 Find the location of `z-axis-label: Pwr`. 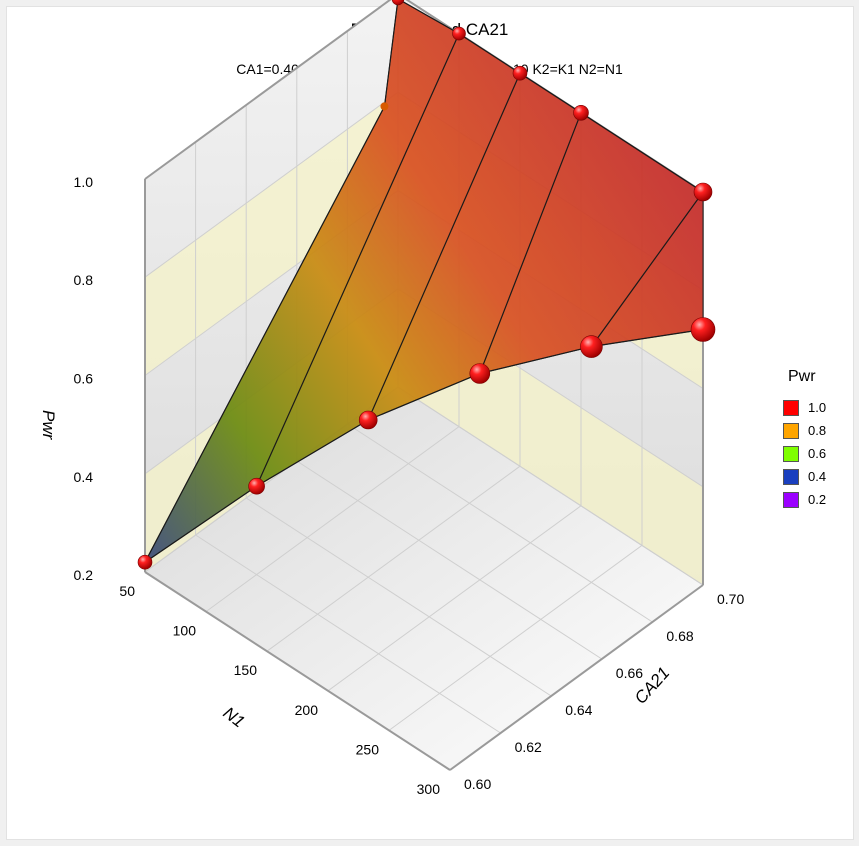

z-axis-label: Pwr is located at coordinates (48, 425).